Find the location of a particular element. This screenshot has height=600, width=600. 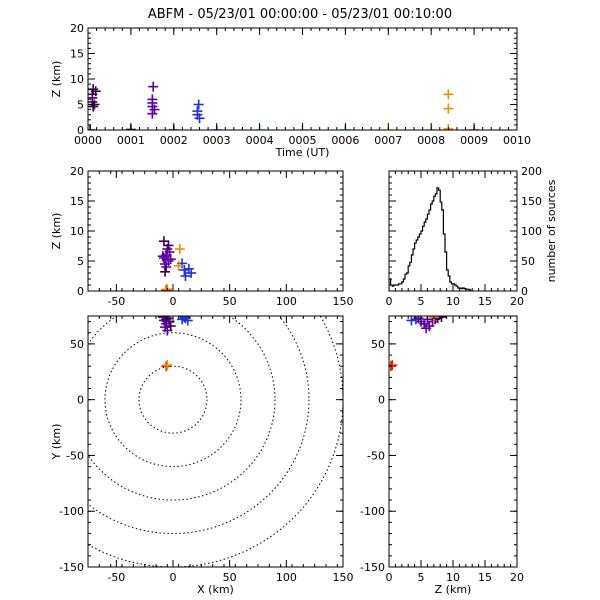

x-tick-label: 0001 is located at coordinates (131, 140).